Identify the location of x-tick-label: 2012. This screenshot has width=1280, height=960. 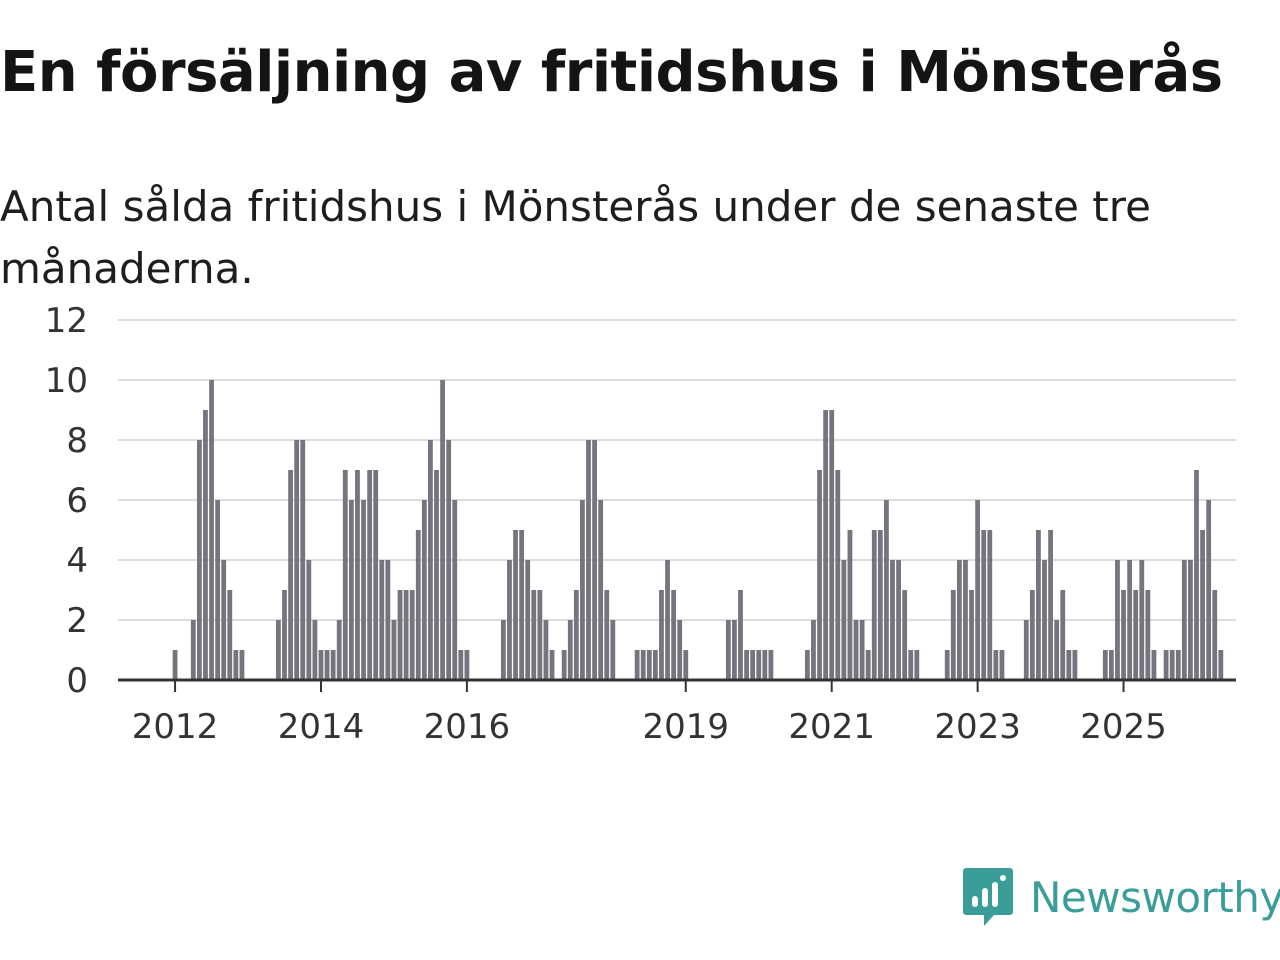
(175, 727).